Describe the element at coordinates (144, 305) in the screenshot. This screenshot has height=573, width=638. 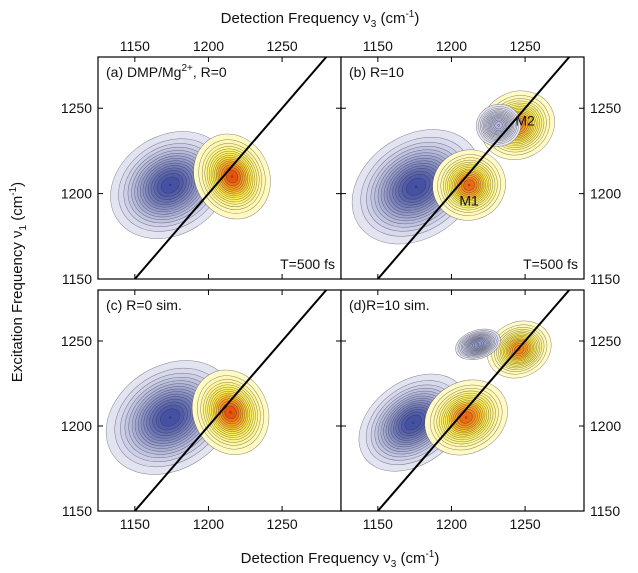
I see `panel-label: (c) R=0 sim.` at that location.